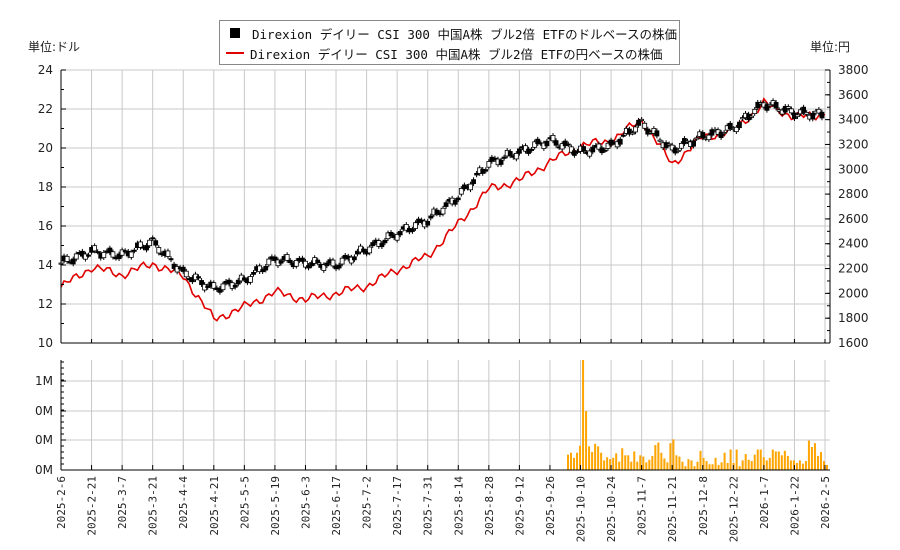  What do you see at coordinates (853, 169) in the screenshot?
I see `right-tick-label: 3000` at bounding box center [853, 169].